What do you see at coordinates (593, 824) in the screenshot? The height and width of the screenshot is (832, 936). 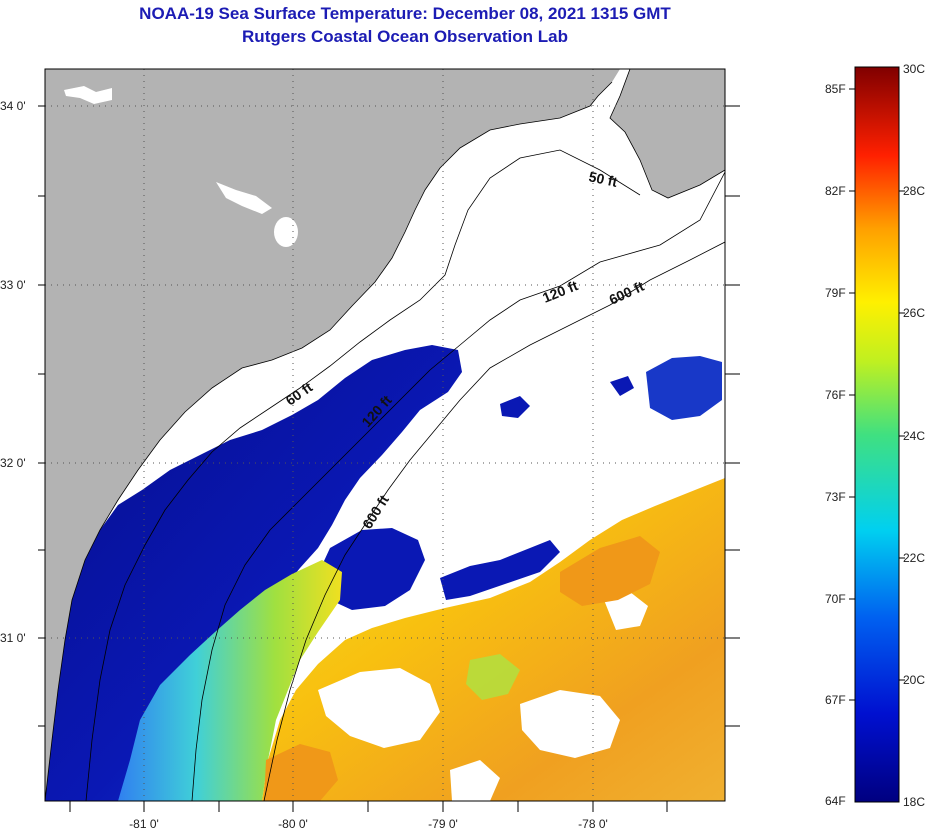 I see `lon-label: -78 0'` at bounding box center [593, 824].